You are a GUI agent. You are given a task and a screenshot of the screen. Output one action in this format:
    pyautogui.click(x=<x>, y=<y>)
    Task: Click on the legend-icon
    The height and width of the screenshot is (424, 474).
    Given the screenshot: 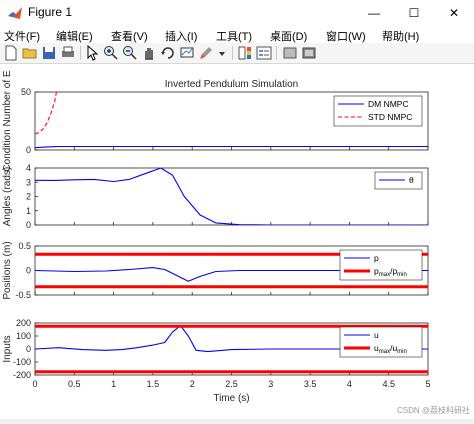 What is the action you would take?
    pyautogui.click(x=264, y=53)
    